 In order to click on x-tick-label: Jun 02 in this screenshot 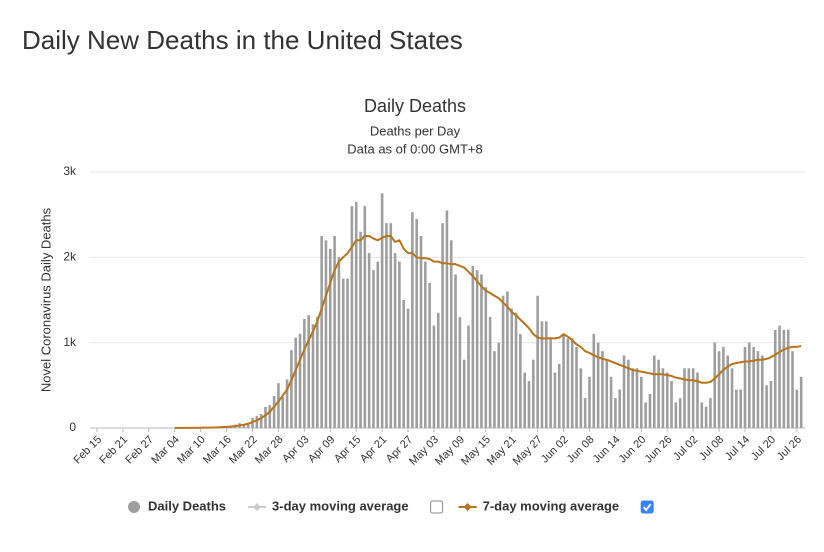, I will do `click(555, 450)`.